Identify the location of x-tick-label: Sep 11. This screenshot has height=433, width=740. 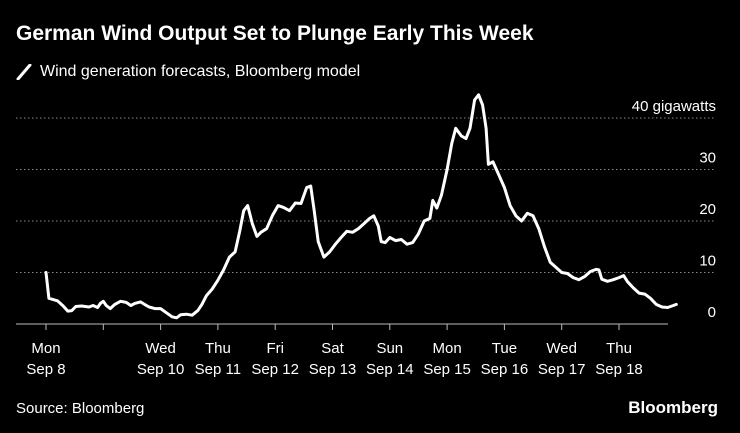
(218, 369).